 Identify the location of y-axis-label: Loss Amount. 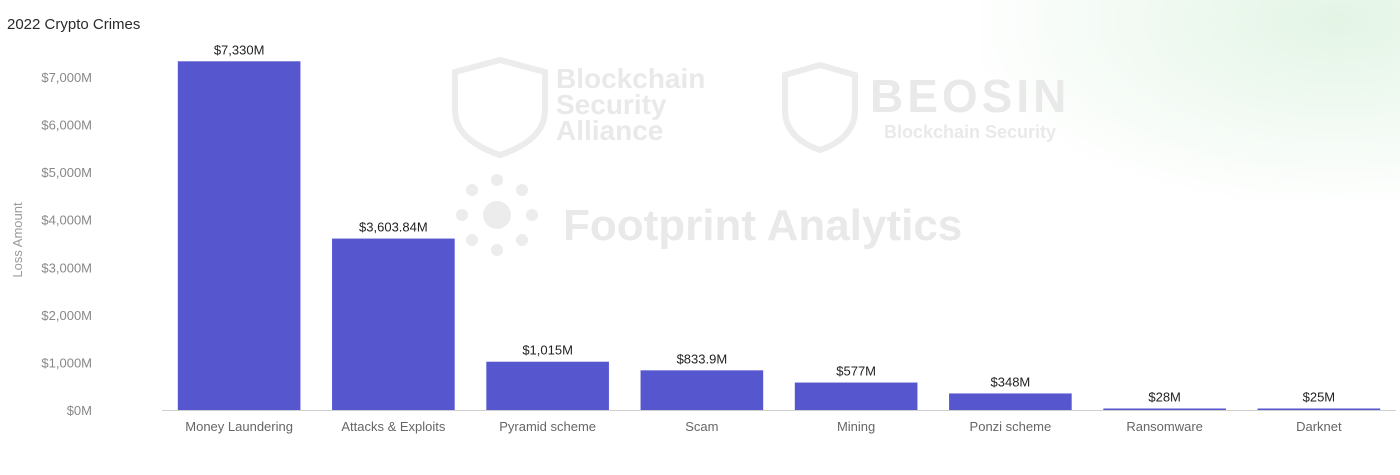
(17, 240).